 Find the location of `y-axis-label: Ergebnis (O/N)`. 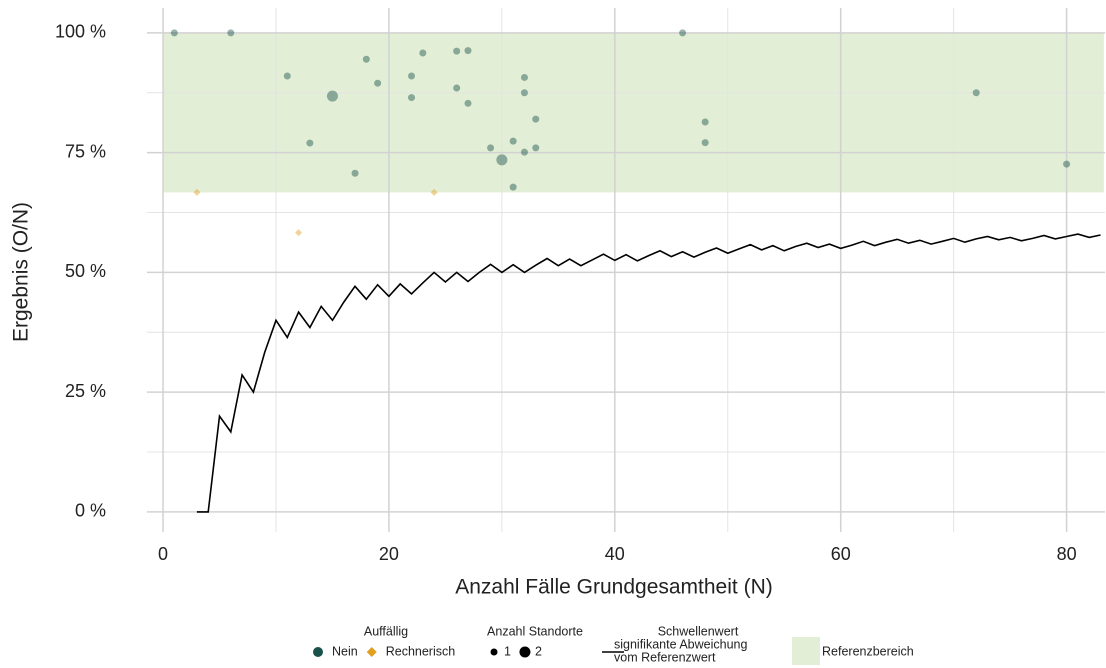

y-axis-label: Ergebnis (O/N) is located at coordinates (21, 272).